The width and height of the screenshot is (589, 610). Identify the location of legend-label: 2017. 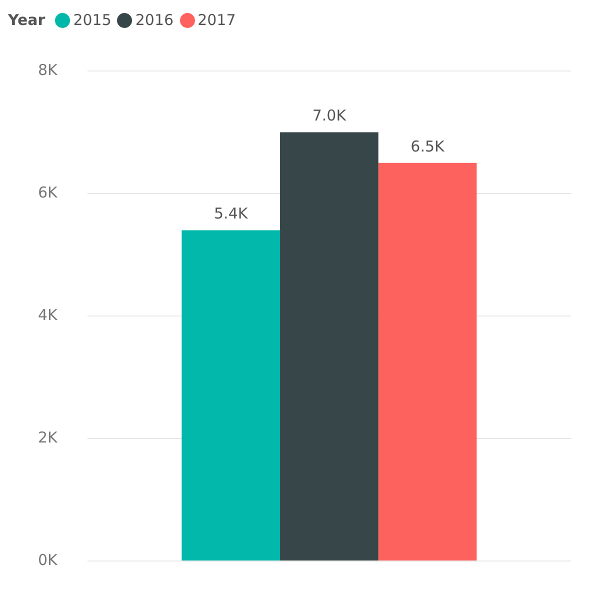
(217, 20).